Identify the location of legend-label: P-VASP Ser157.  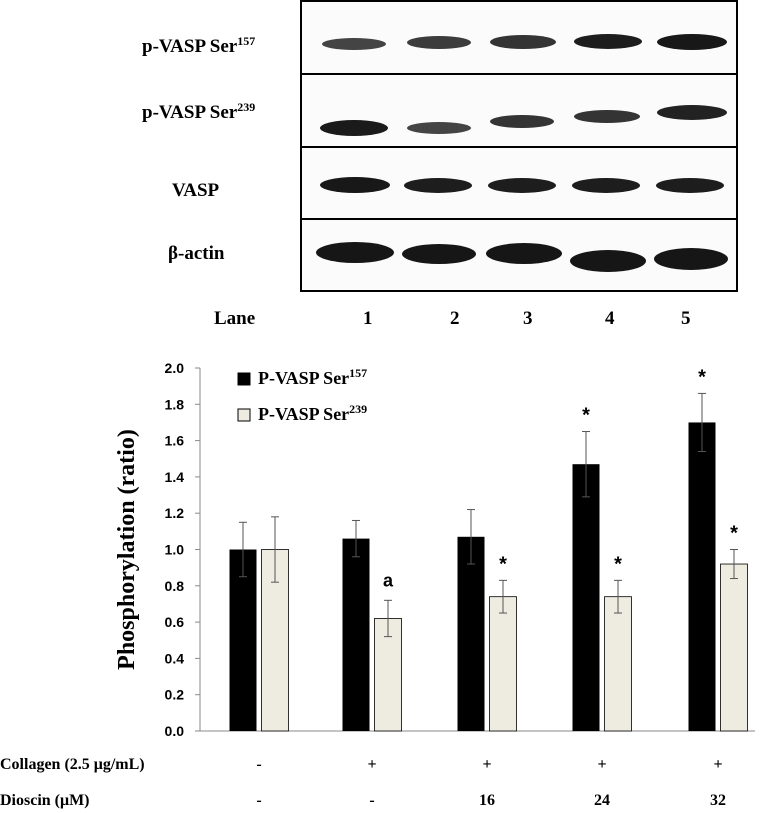
(312, 377).